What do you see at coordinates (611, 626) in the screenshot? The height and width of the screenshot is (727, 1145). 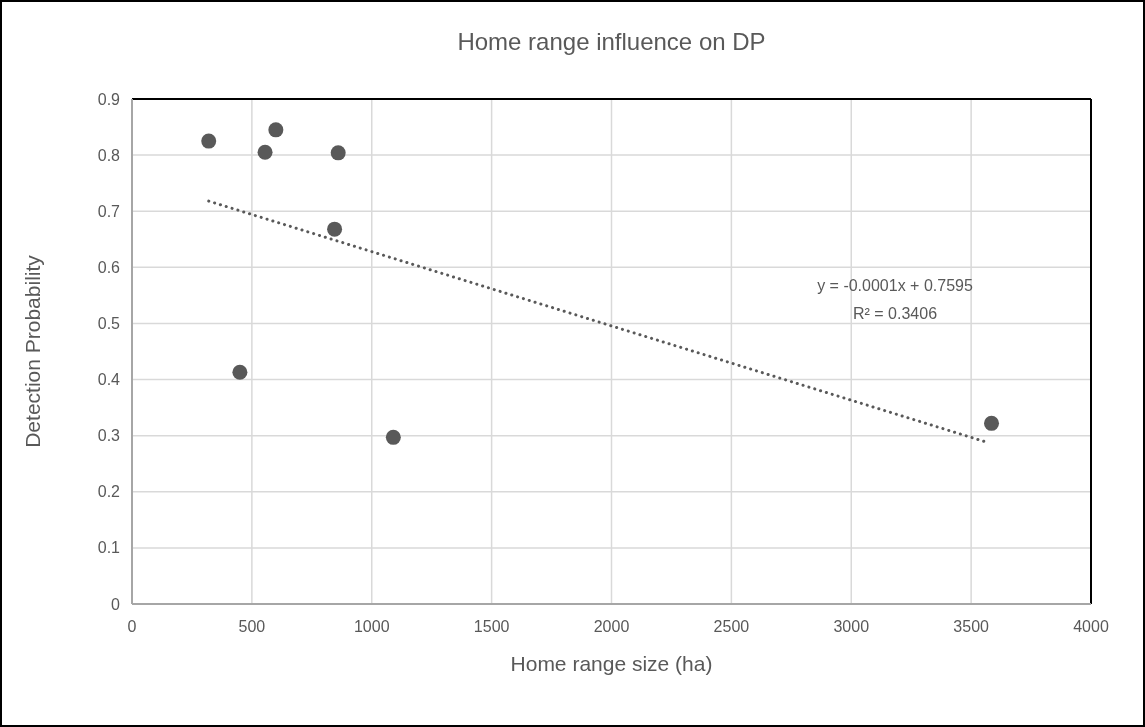 I see `x-tick-label: 2000` at bounding box center [611, 626].